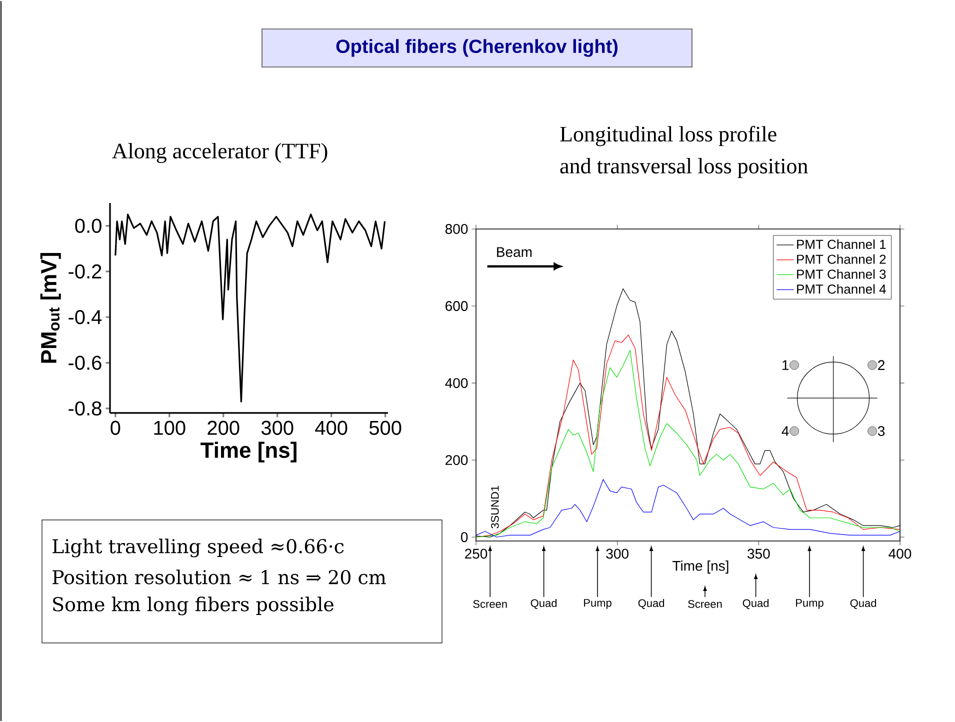  I want to click on text: Light travelling speed ≈0.66·c, so click(198, 548).